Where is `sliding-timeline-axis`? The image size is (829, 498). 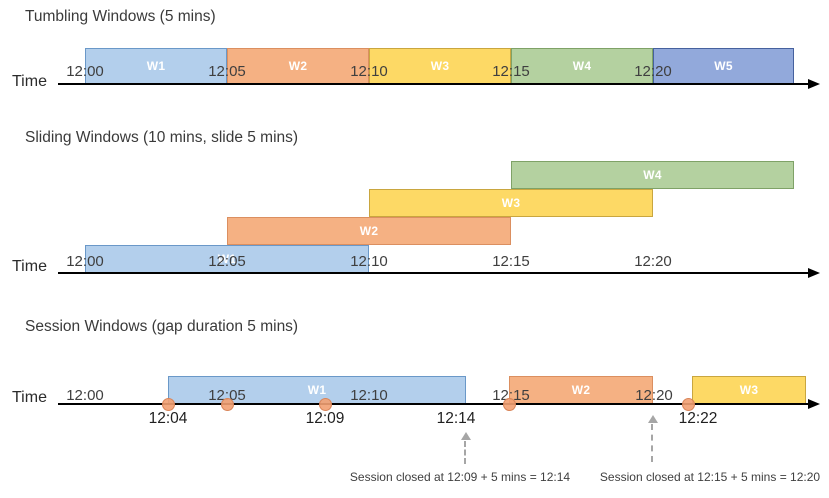 sliding-timeline-axis is located at coordinates (434, 273).